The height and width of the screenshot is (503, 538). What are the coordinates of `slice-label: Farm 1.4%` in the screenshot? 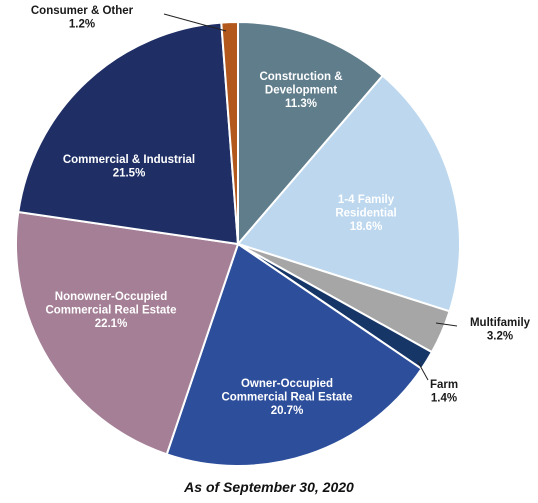 It's located at (444, 392).